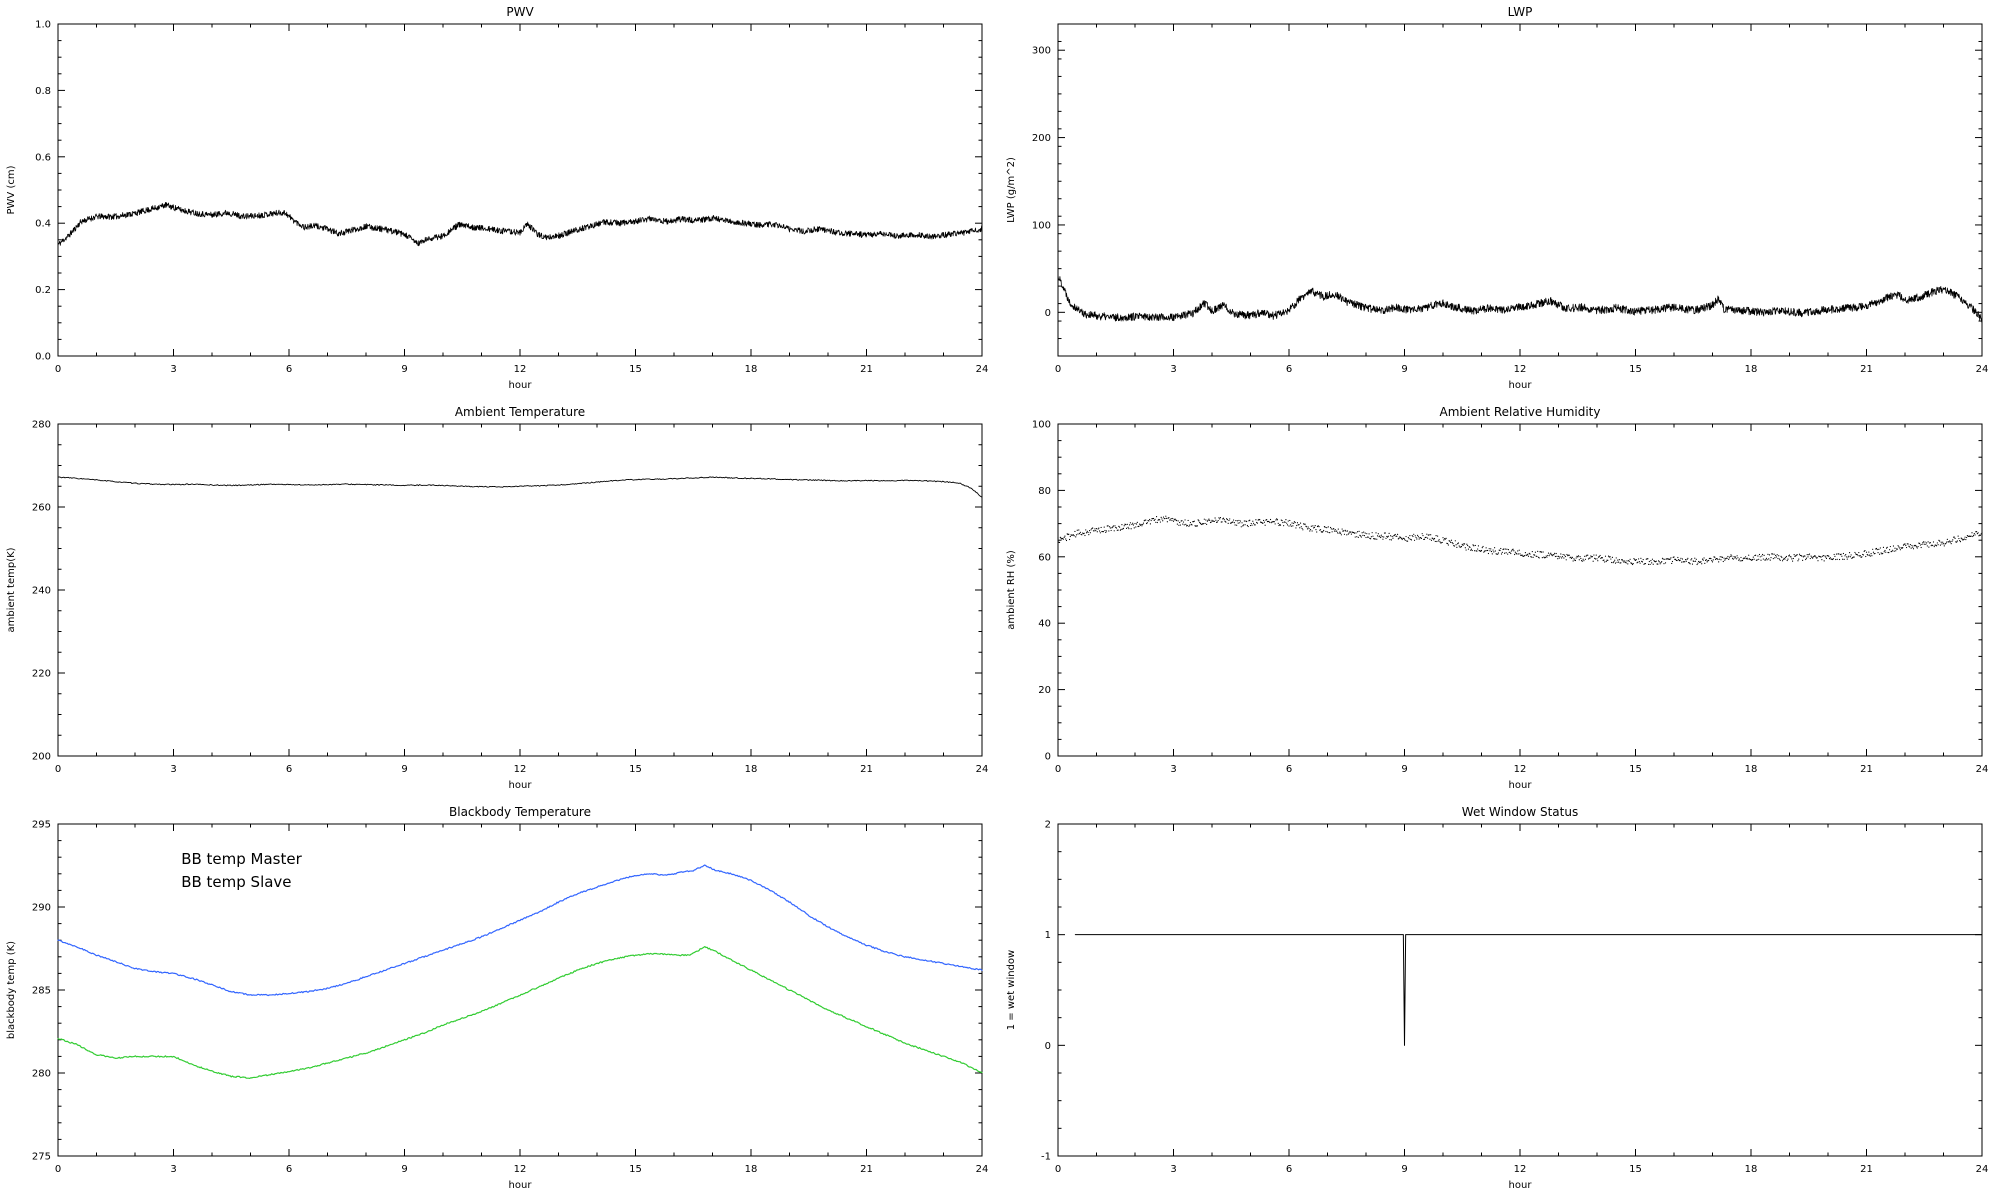 The image size is (2000, 1200). Describe the element at coordinates (1520, 12) in the screenshot. I see `svg-text: LWP` at that location.